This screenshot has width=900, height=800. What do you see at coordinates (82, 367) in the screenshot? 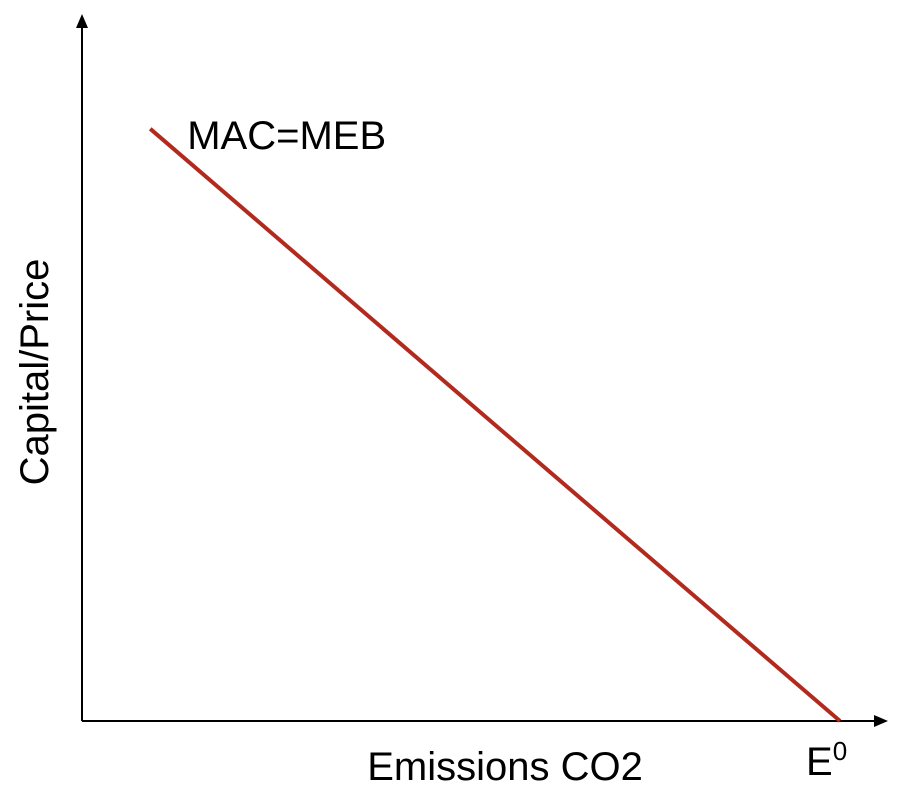
I see `y-axis` at bounding box center [82, 367].